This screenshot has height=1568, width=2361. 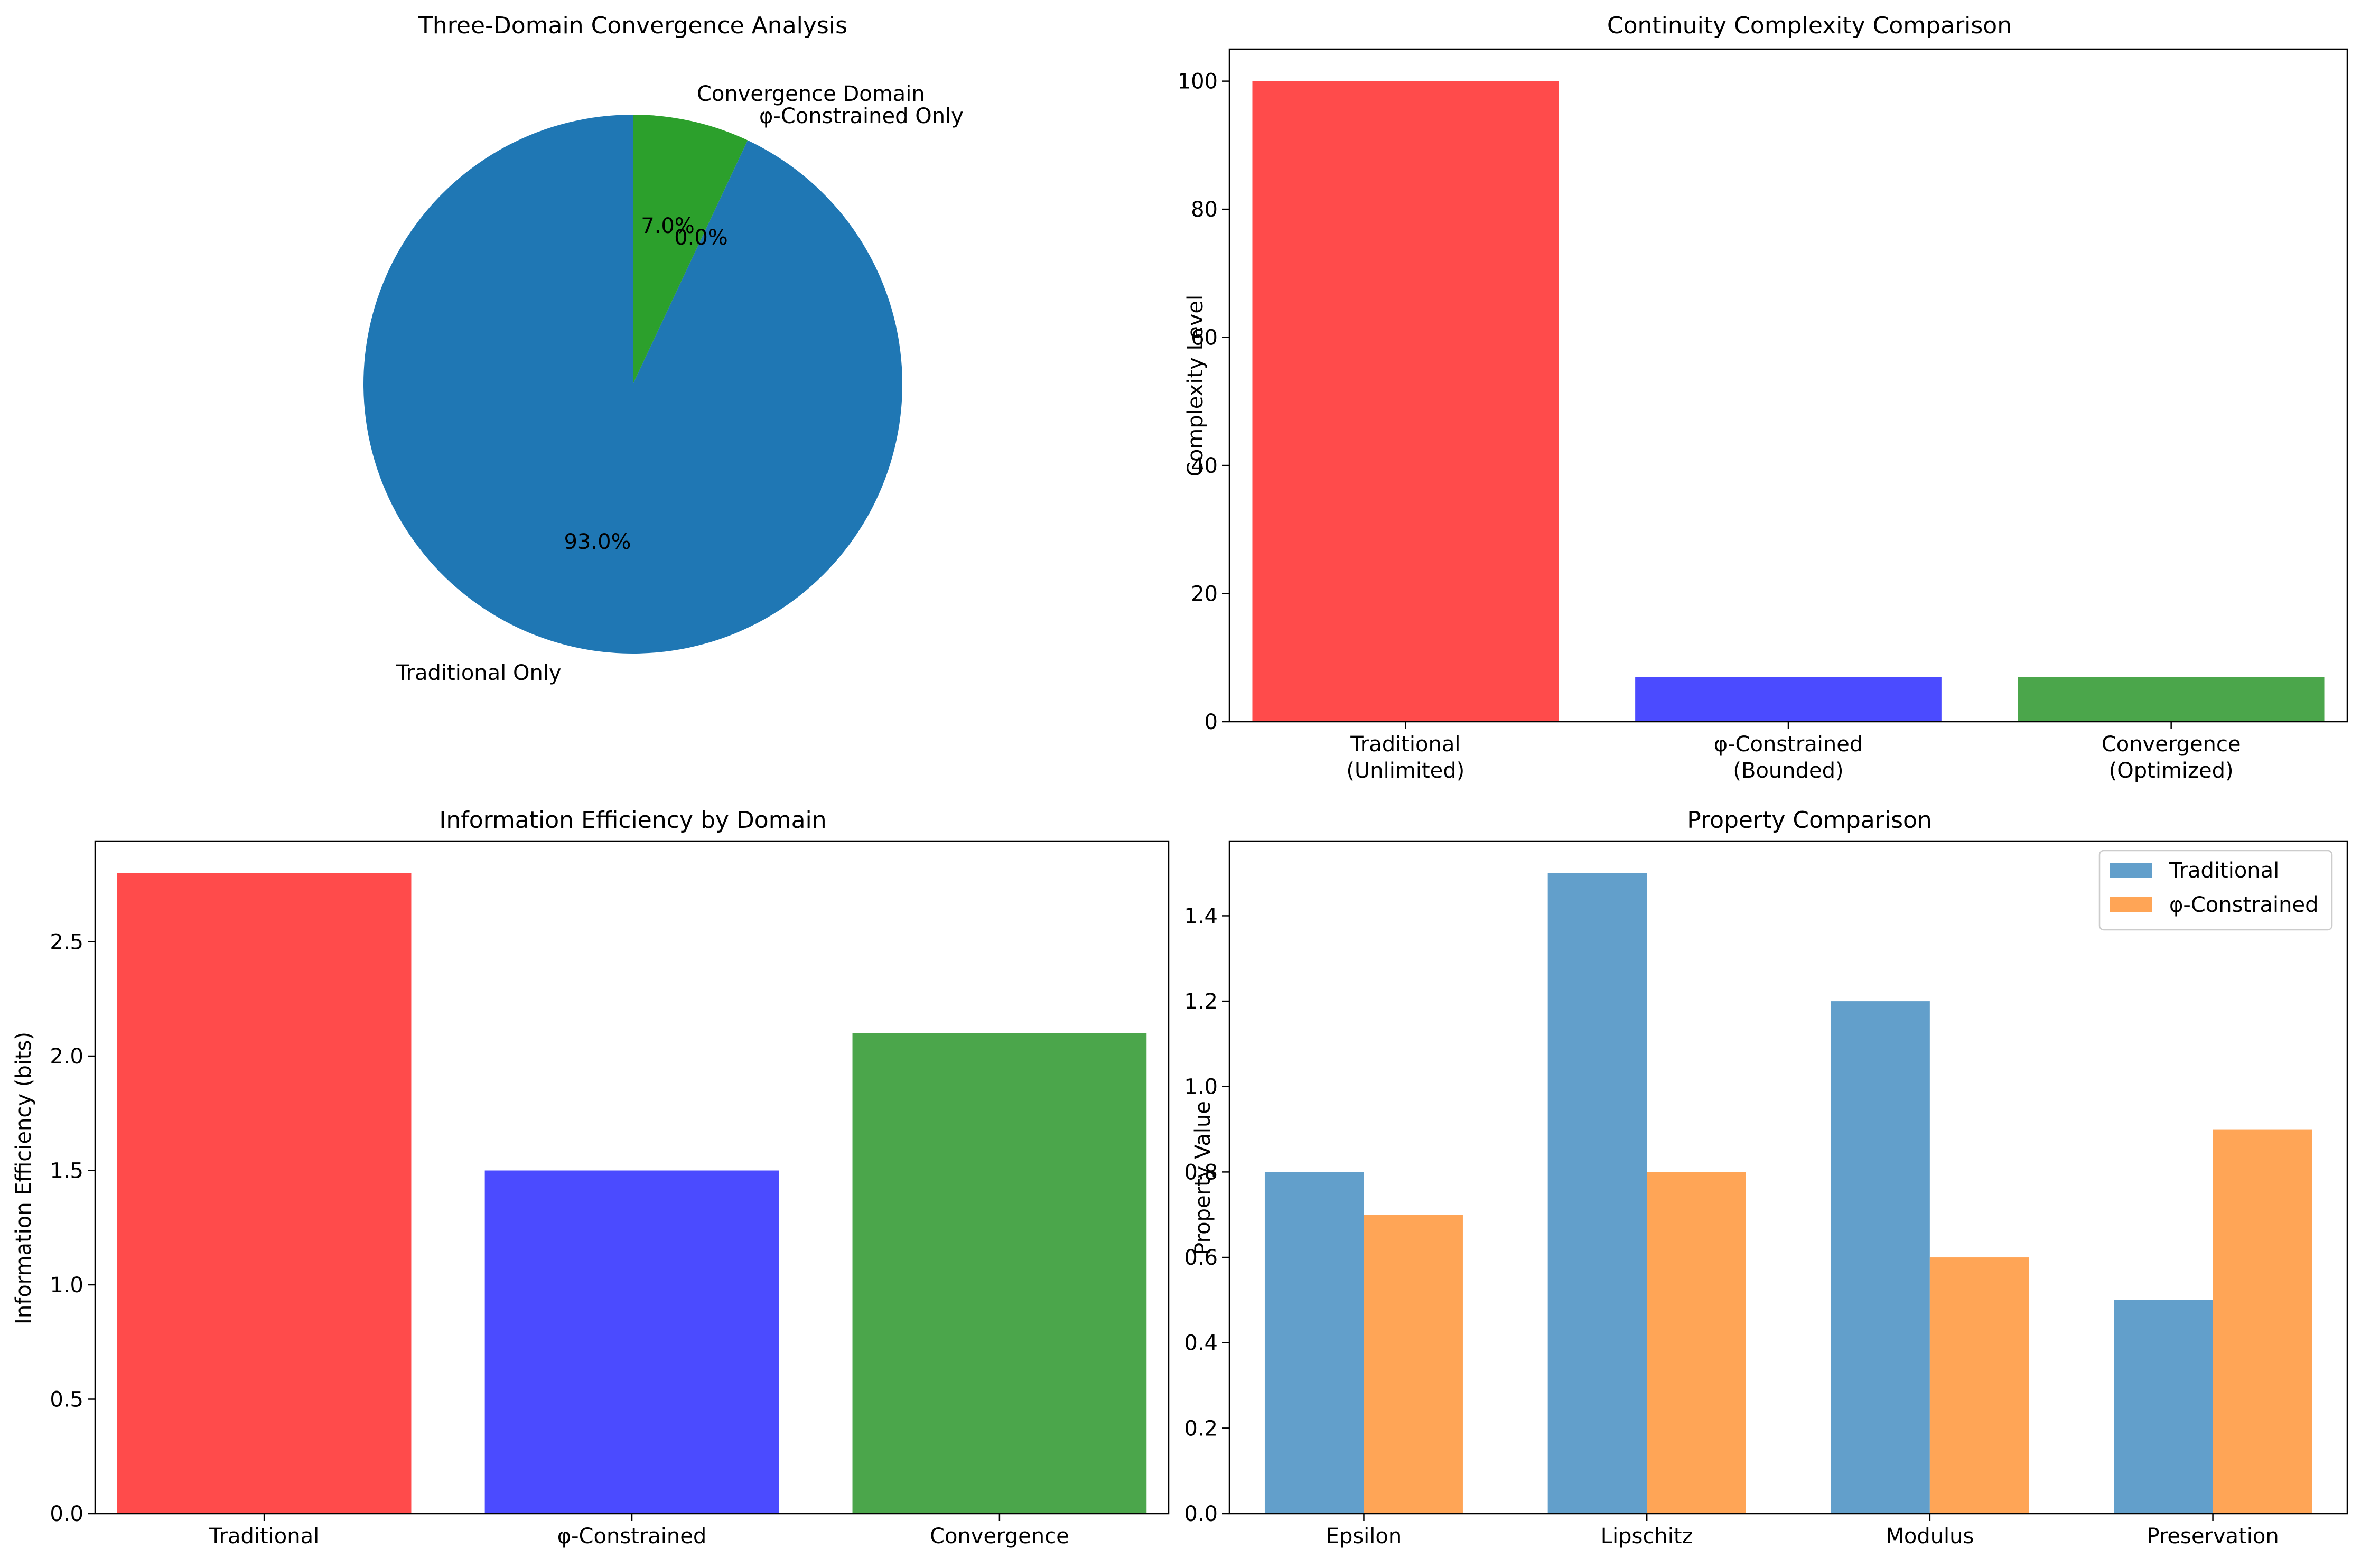 What do you see at coordinates (66, 942) in the screenshot?
I see `y-tick-label: 2.5` at bounding box center [66, 942].